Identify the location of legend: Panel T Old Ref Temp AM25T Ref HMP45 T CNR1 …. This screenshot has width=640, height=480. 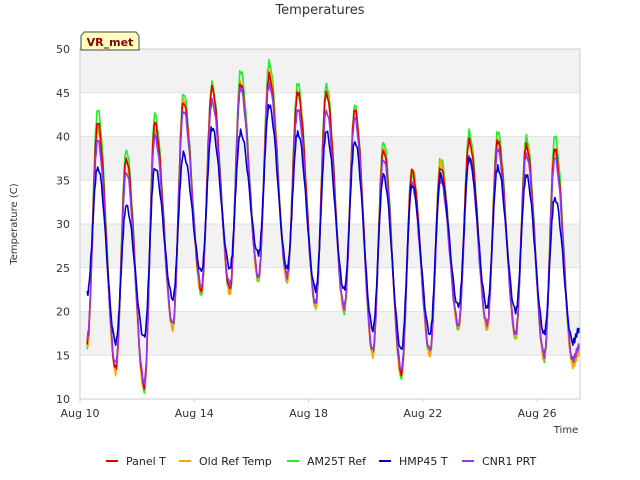
(321, 461).